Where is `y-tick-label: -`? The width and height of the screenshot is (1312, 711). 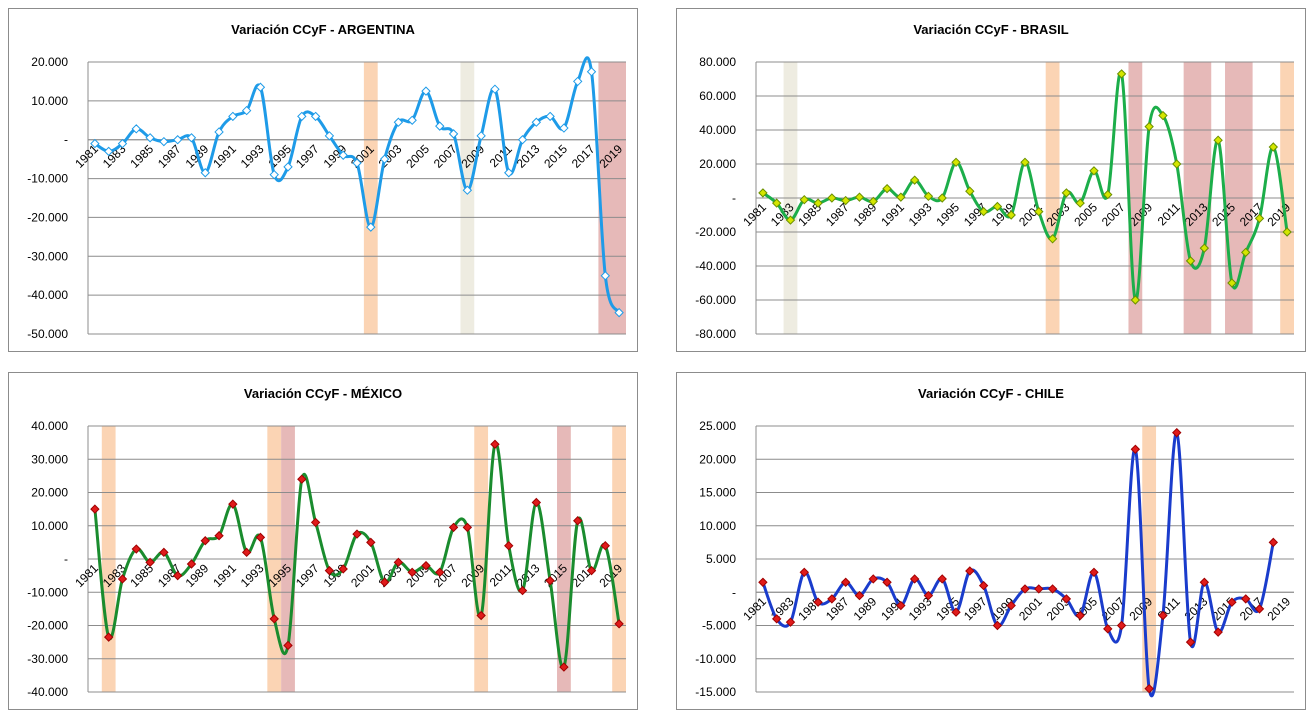 y-tick-label: - is located at coordinates (66, 559).